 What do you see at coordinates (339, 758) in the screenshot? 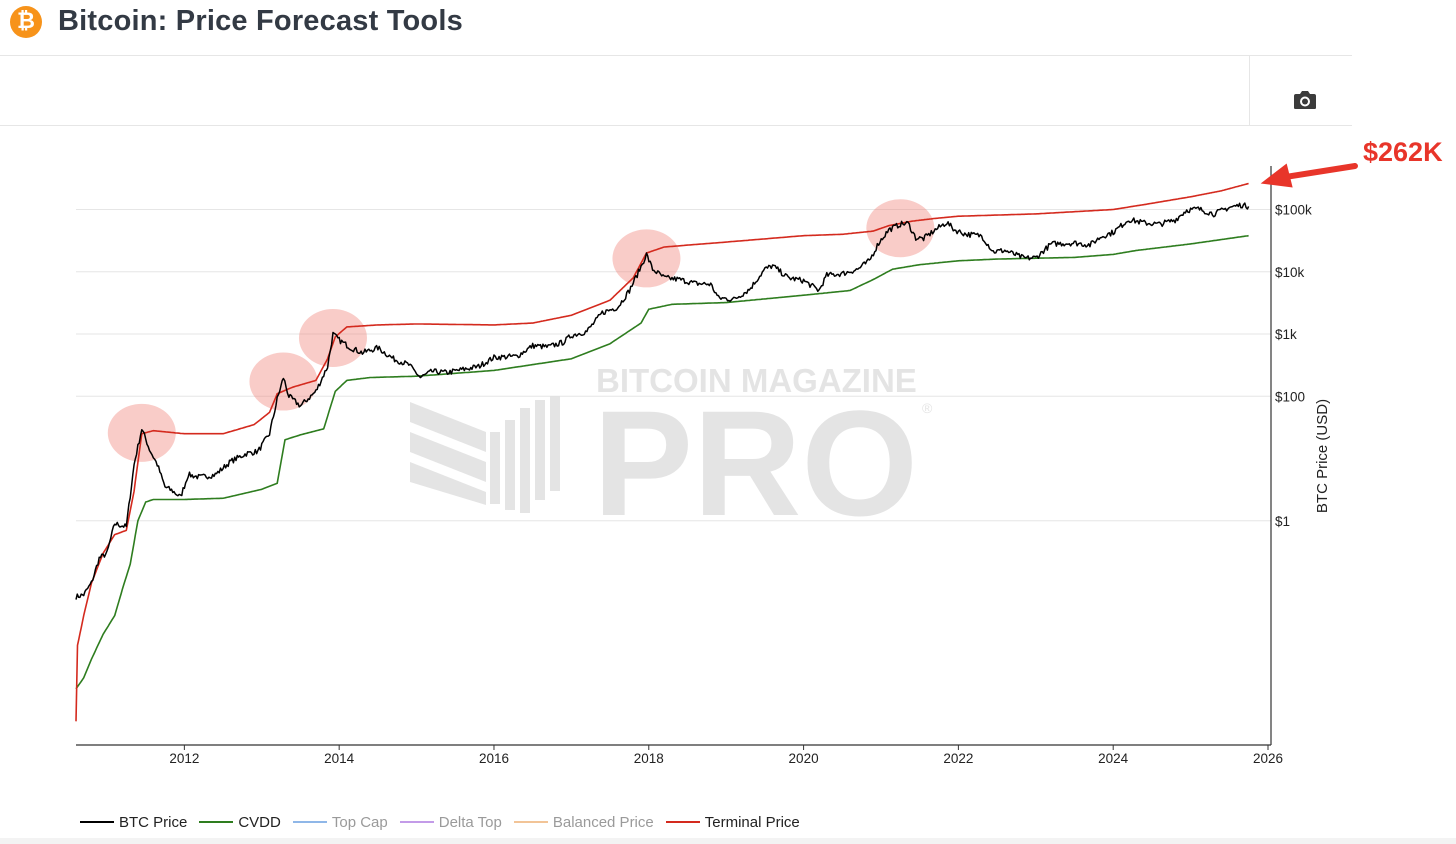
I see `x-tick-label: 2014` at bounding box center [339, 758].